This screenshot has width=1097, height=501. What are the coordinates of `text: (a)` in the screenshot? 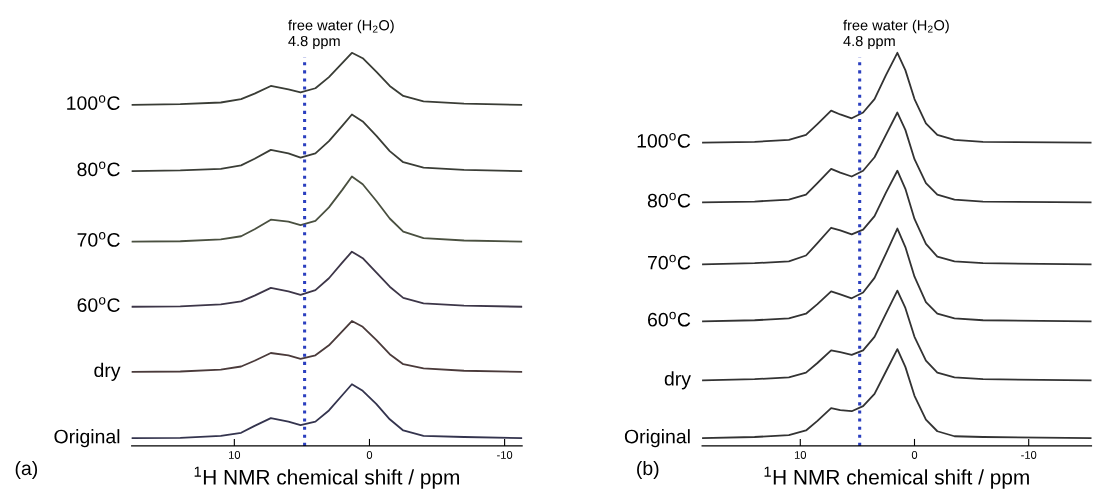 It's located at (26, 469).